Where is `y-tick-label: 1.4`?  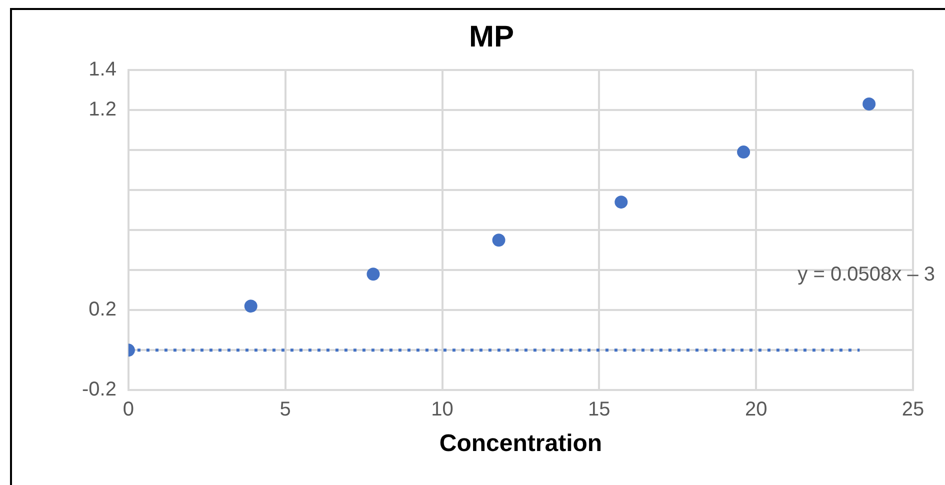 y-tick-label: 1.4 is located at coordinates (102, 69).